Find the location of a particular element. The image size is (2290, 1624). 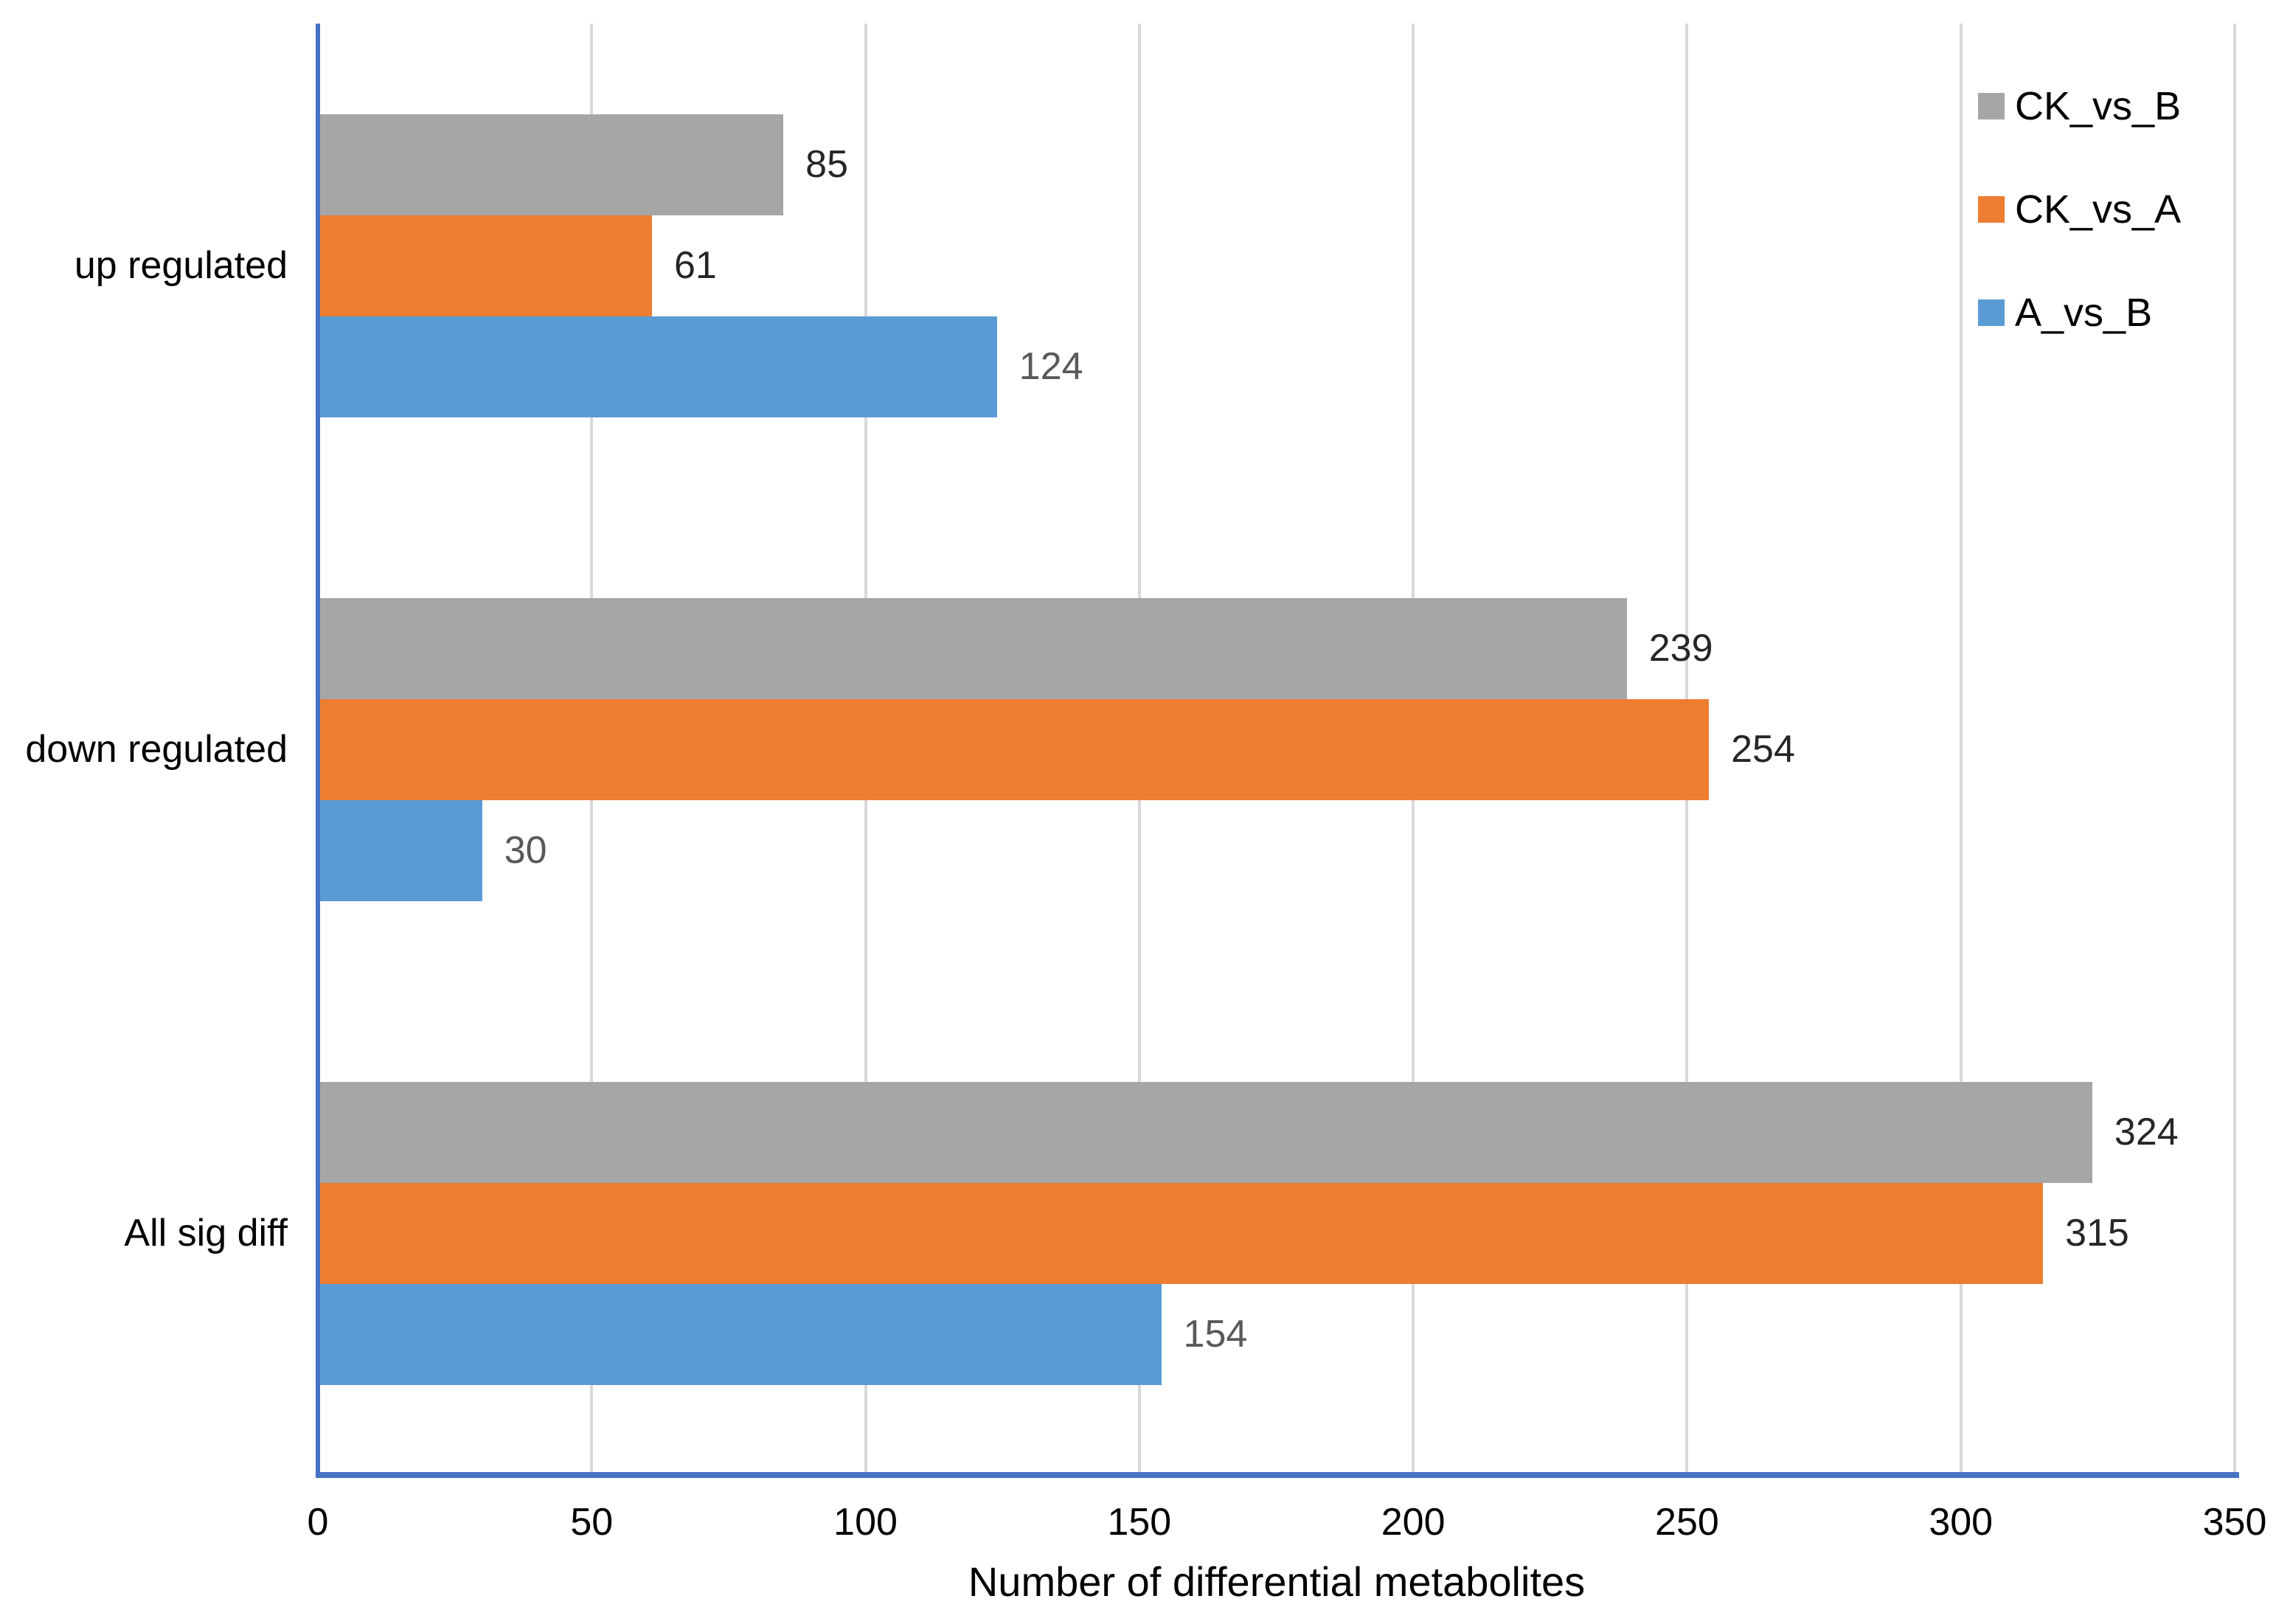

legend-item-ck-vs-a: CK_vs_A is located at coordinates (2079, 209).